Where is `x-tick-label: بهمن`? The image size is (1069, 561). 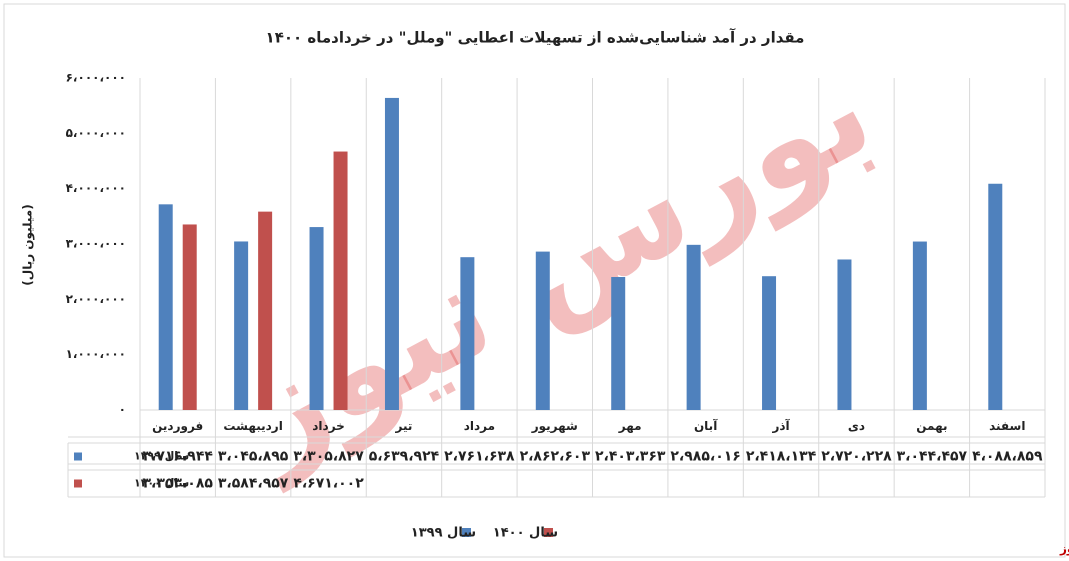
x-tick-label: بهمن is located at coordinates (931, 426).